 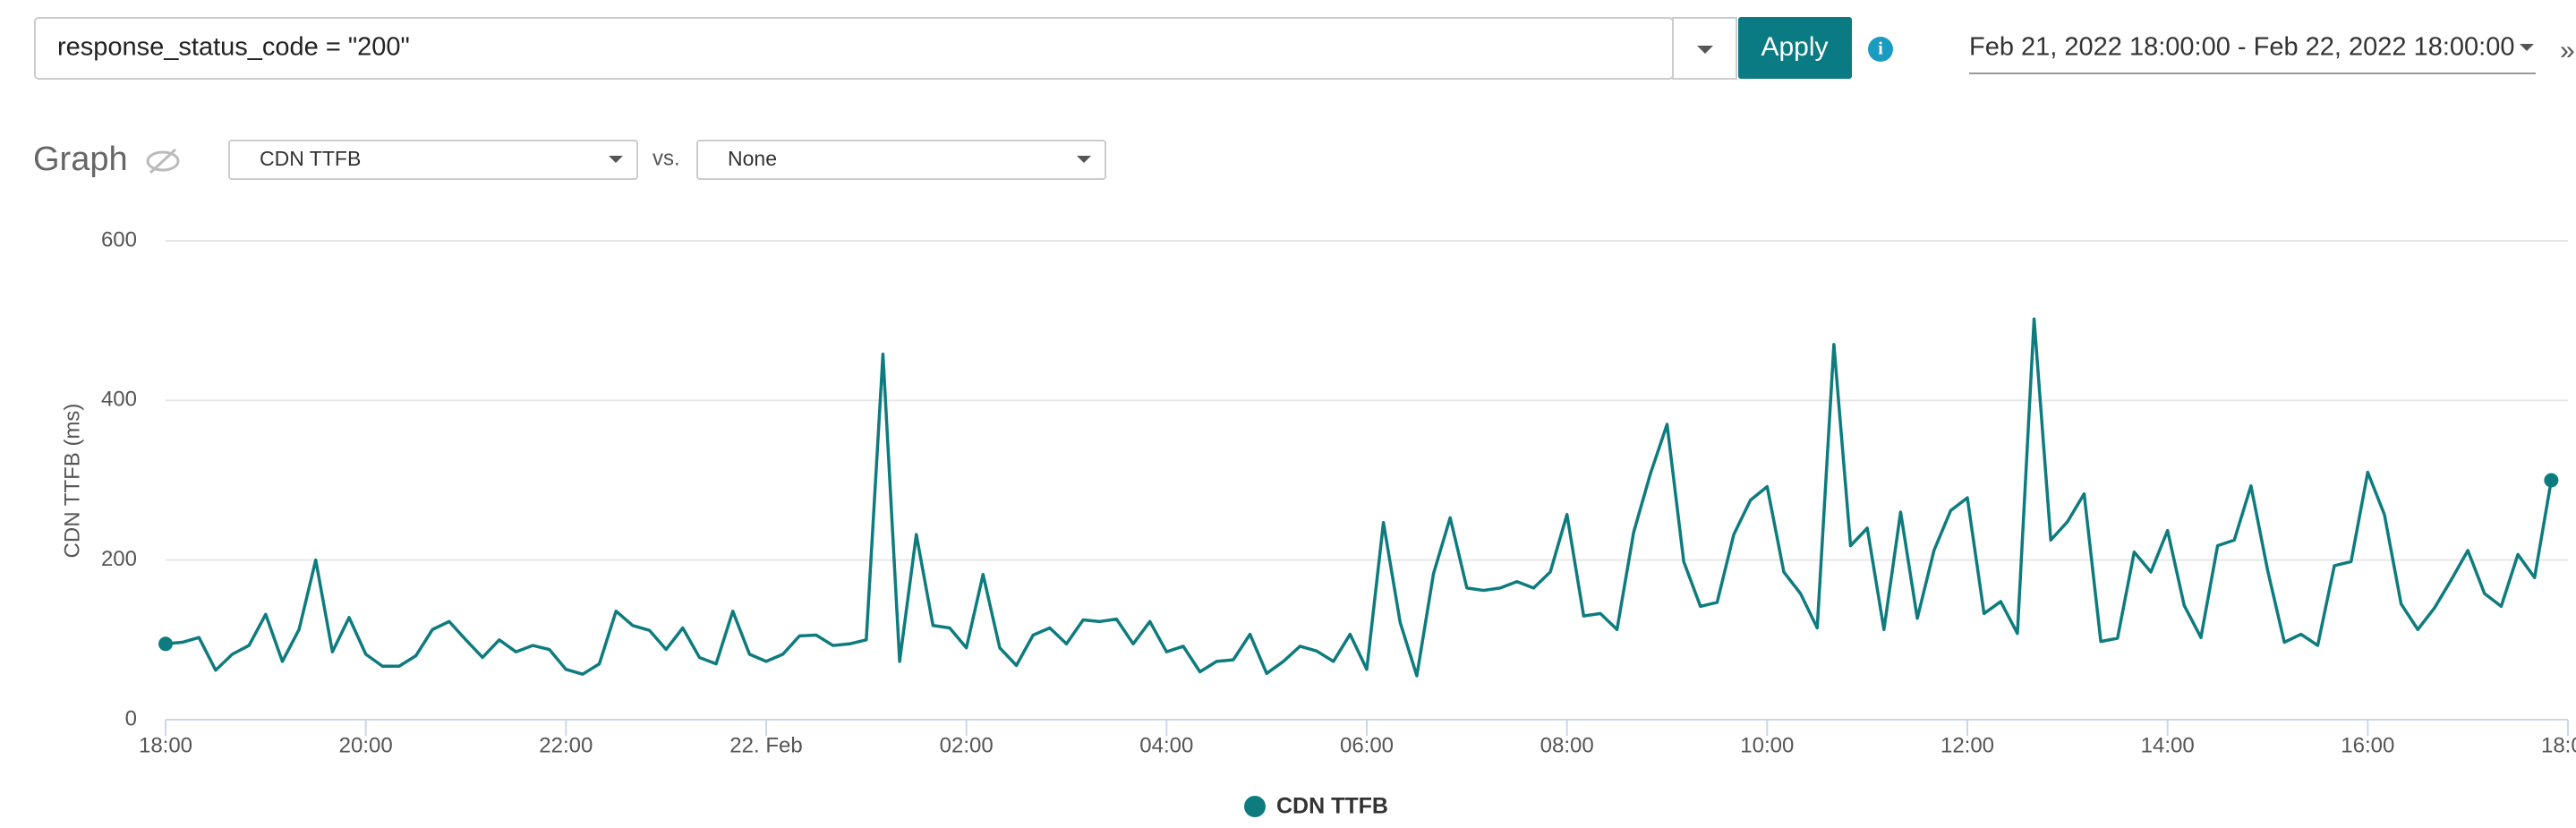 I want to click on compare-select-text: None, so click(x=752, y=158).